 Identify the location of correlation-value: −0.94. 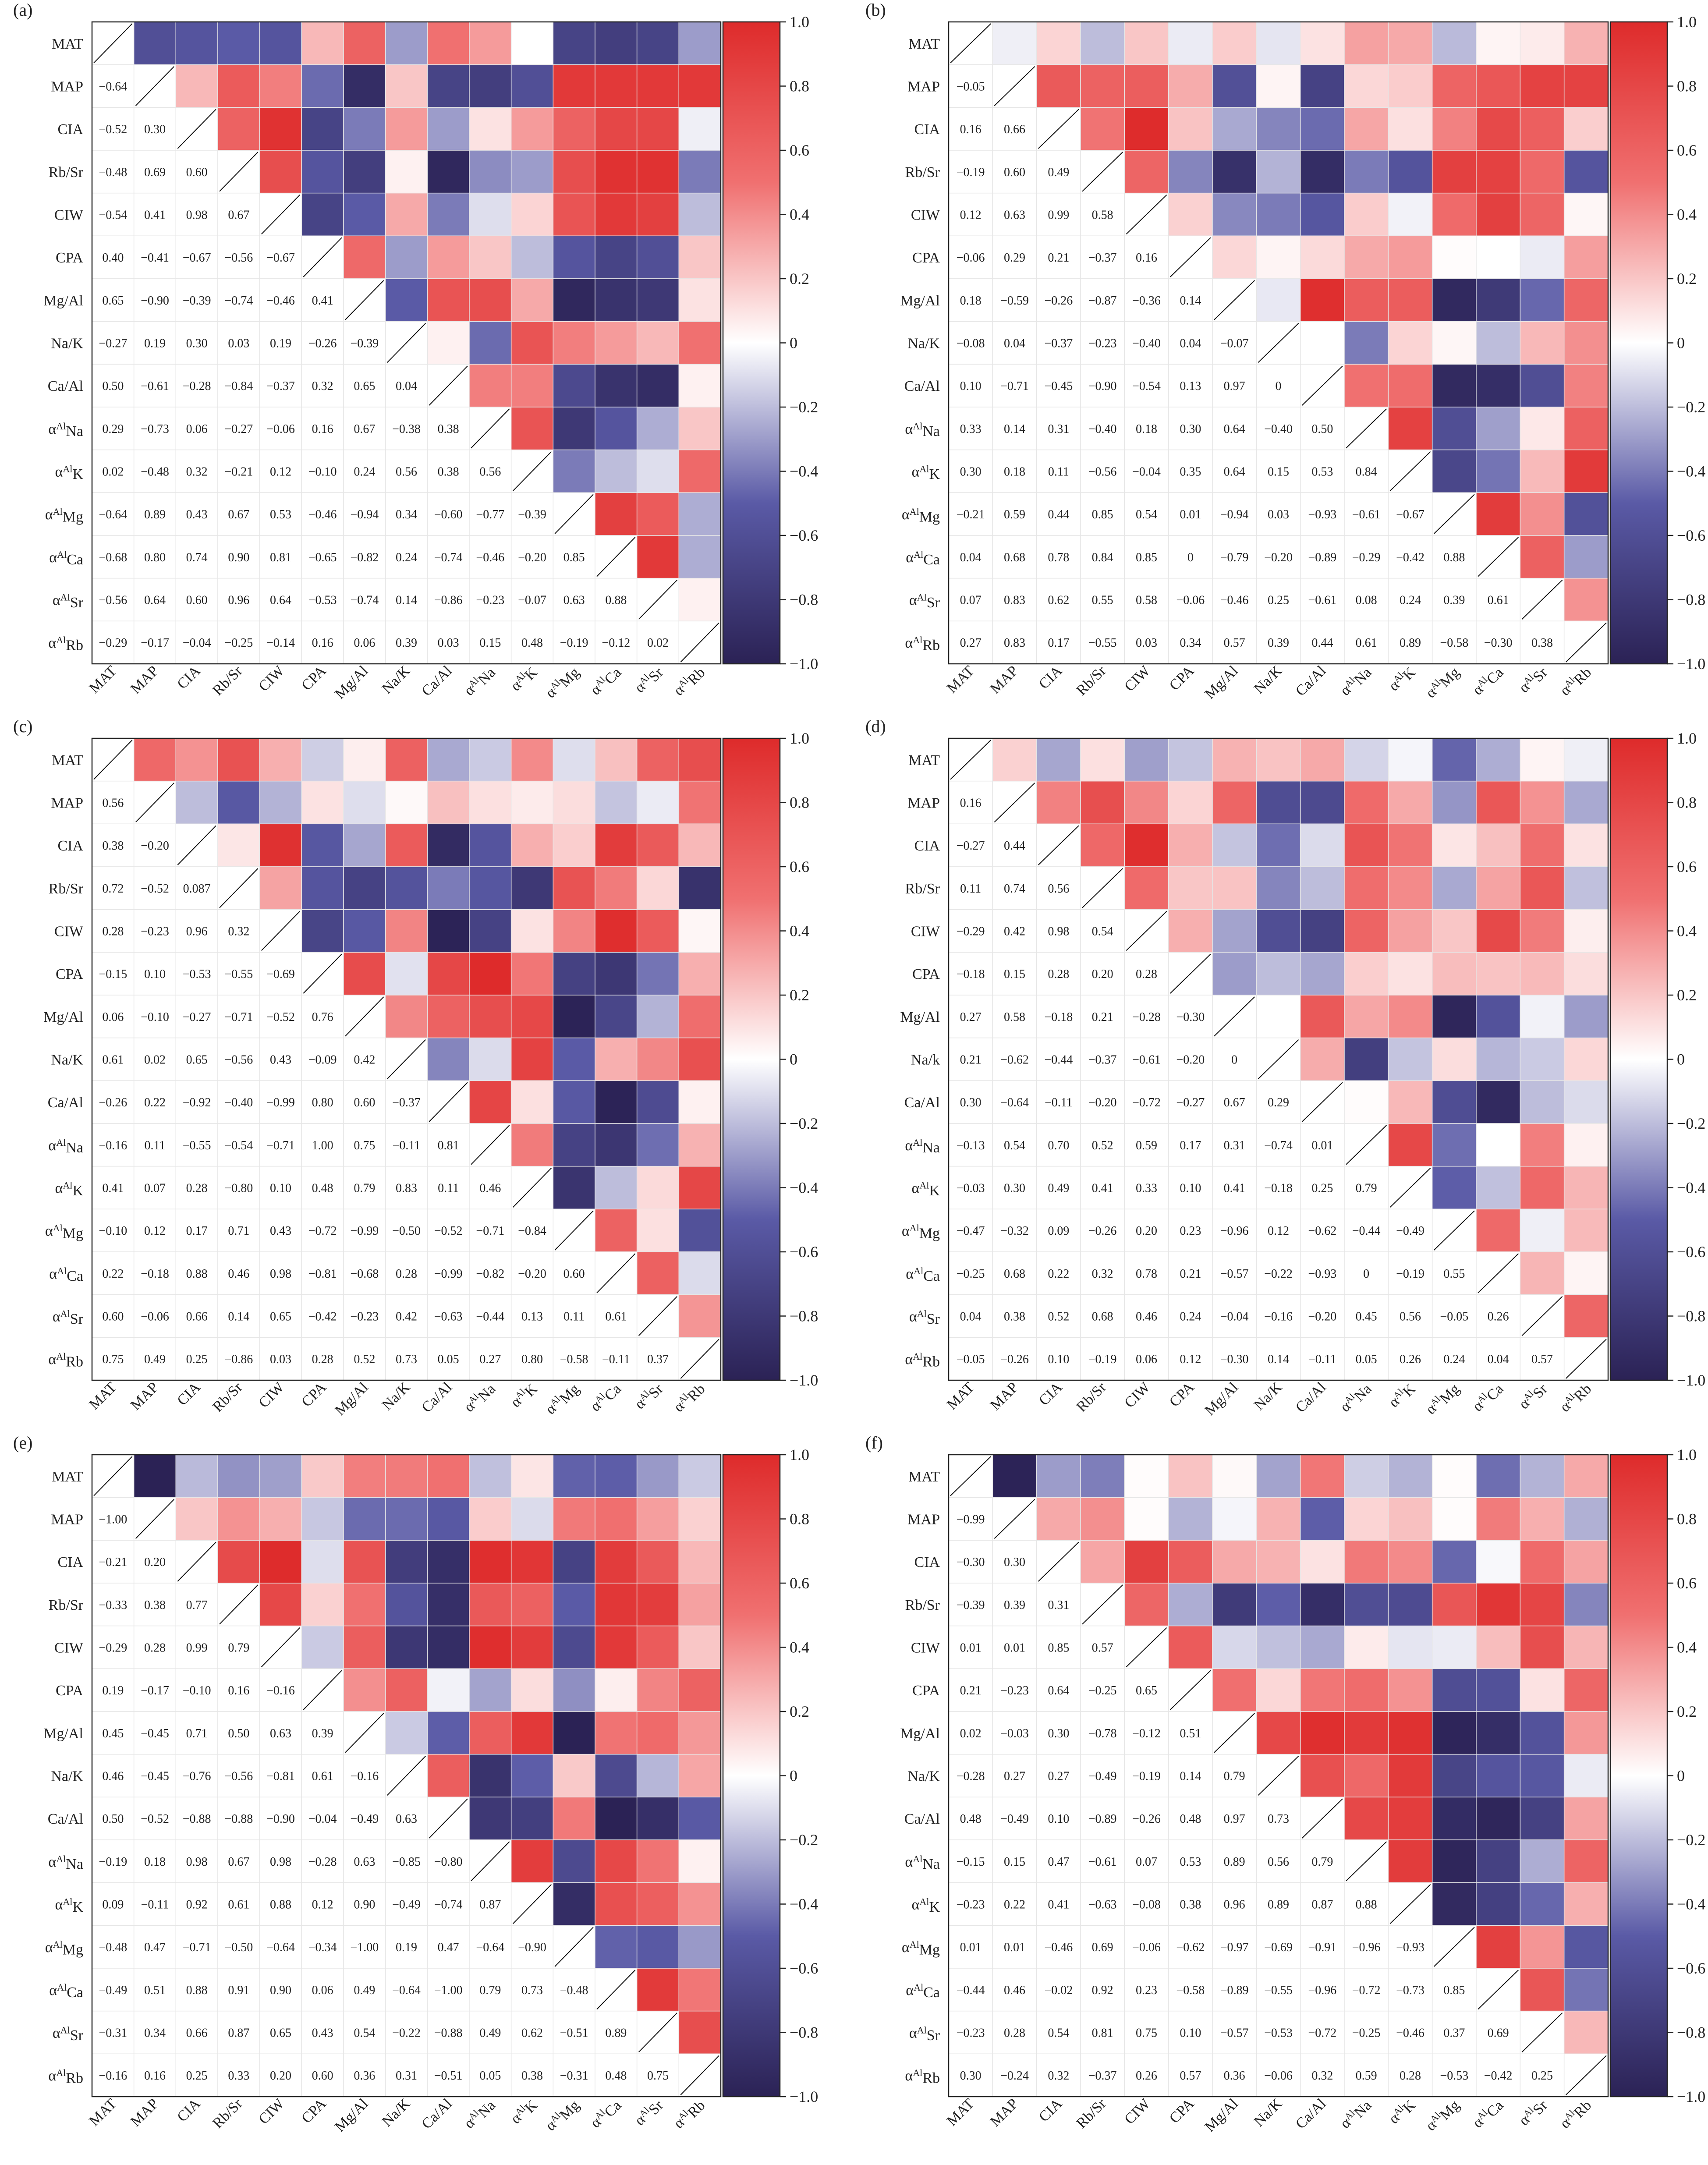
(1234, 514).